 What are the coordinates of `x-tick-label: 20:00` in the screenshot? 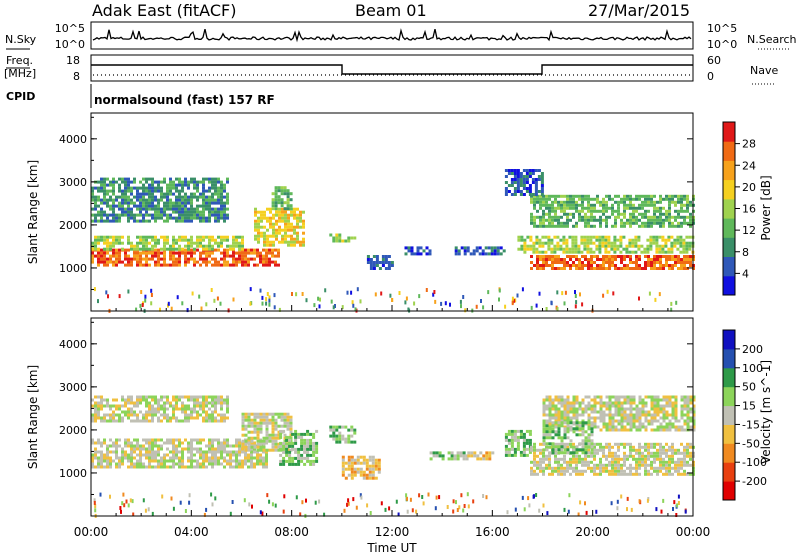 It's located at (592, 532).